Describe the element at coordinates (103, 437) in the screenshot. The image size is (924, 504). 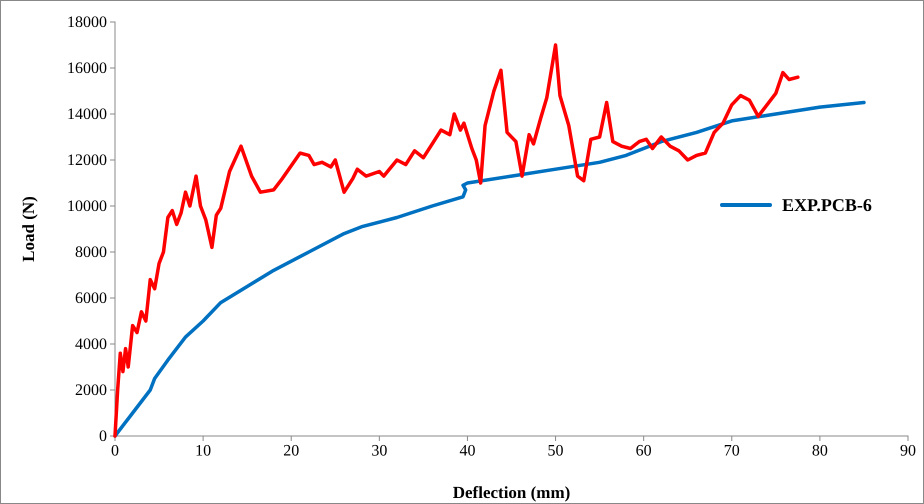
I see `y-tick-label: 0` at that location.